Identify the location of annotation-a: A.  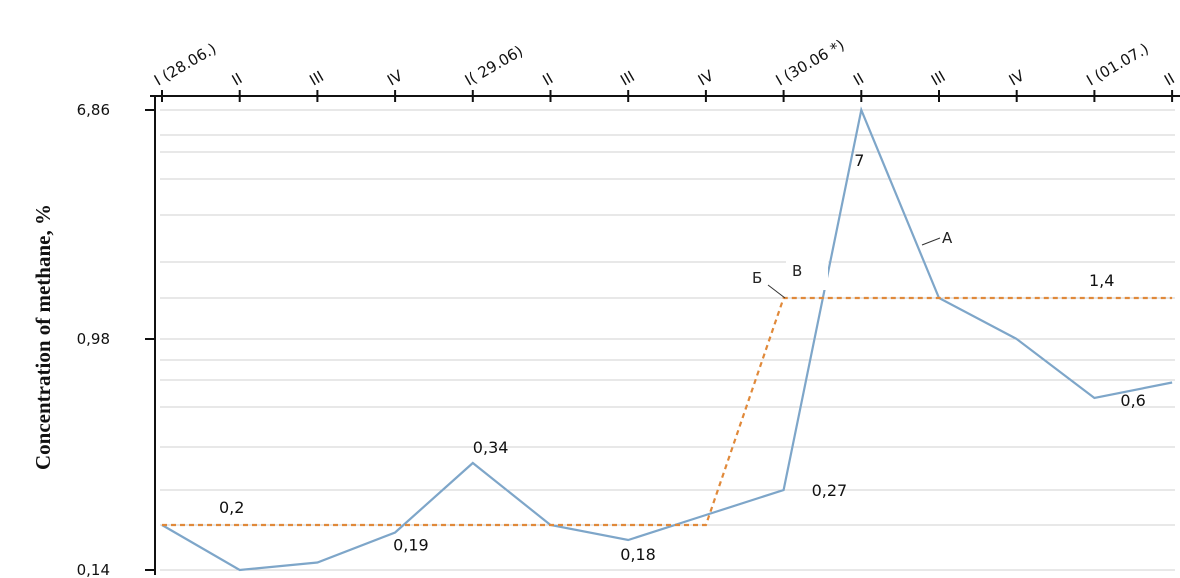
(947, 238).